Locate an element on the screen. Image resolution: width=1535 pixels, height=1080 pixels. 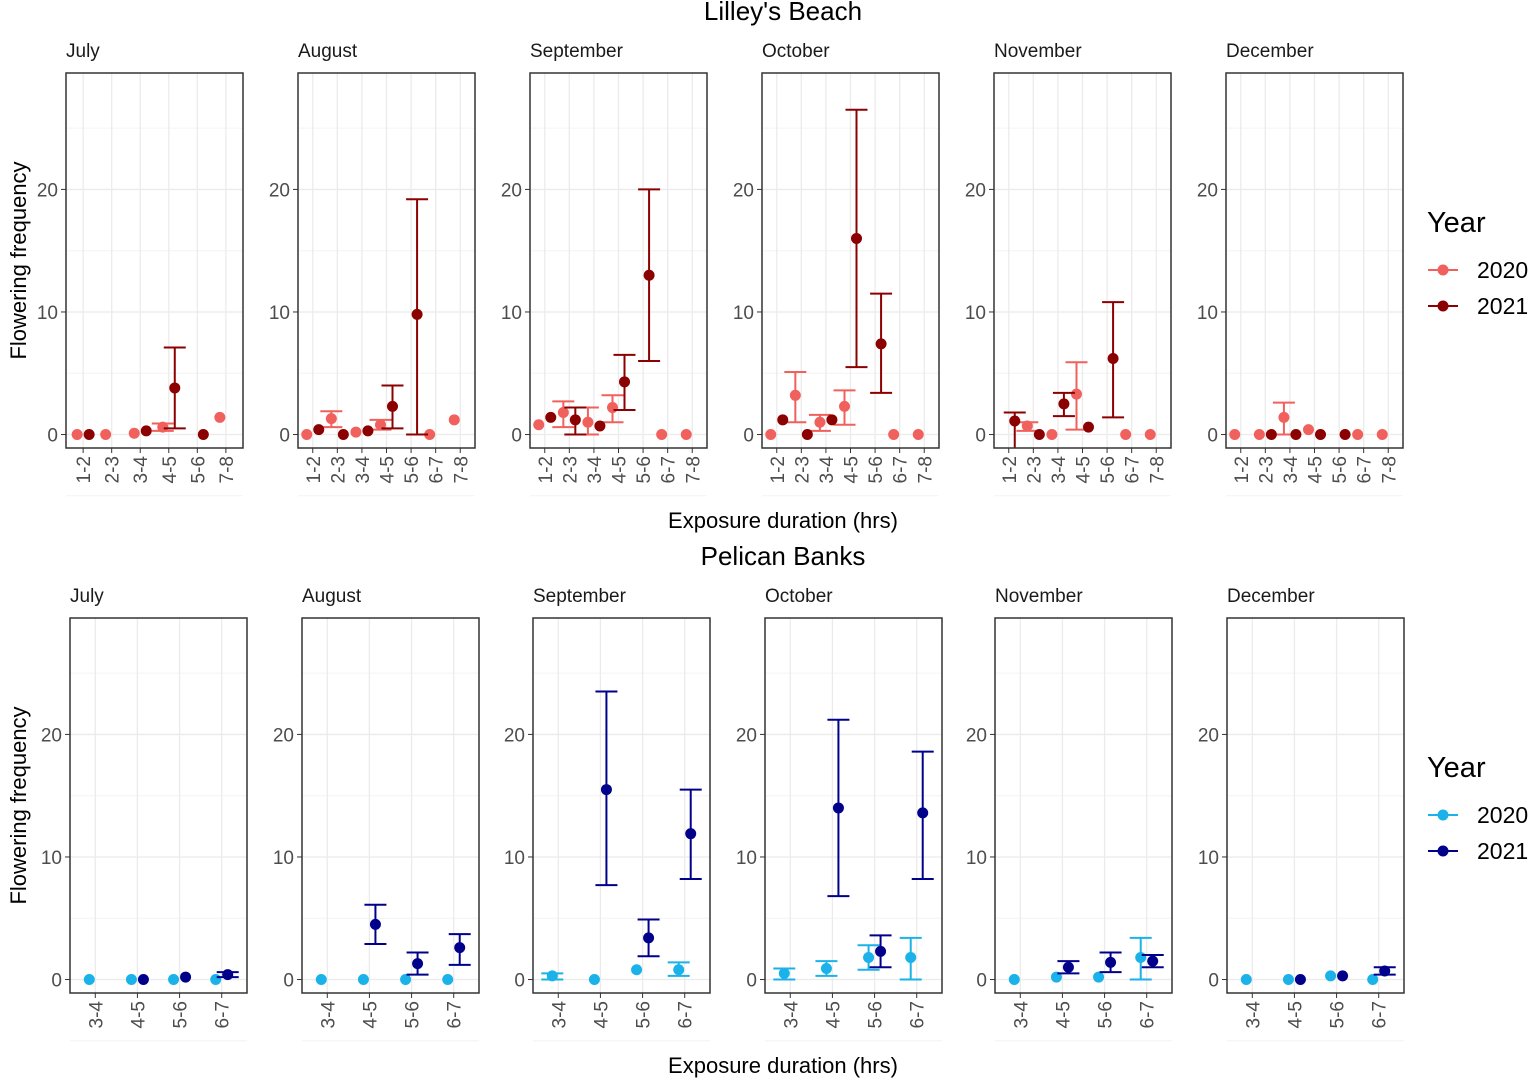
panel-september: September 0 10 20 3-4 4-5 5-6 6-7 is located at coordinates (607, 814).